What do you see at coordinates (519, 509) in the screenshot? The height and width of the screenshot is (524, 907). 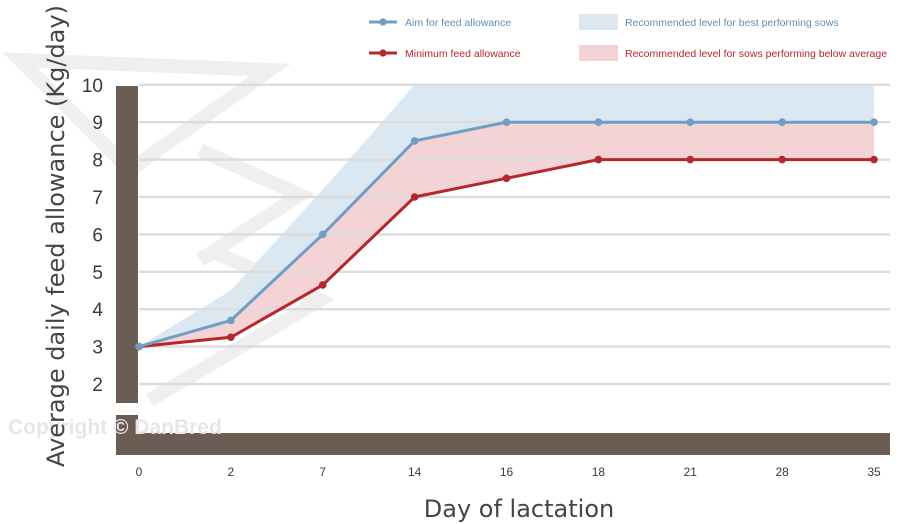 I see `x-axis-title: Day of lactation` at bounding box center [519, 509].